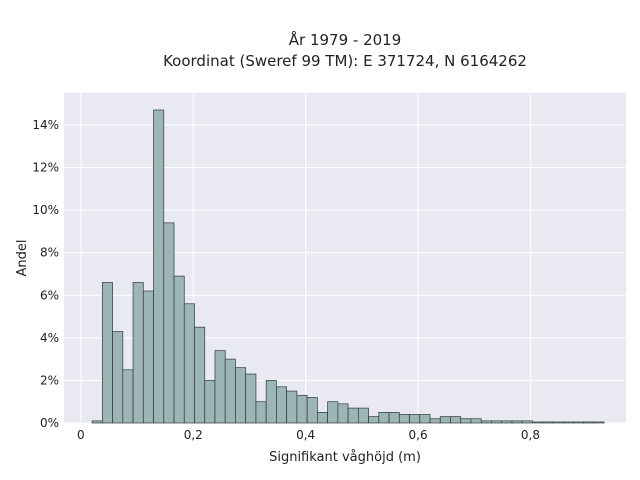  What do you see at coordinates (49, 338) in the screenshot?
I see `y-tick-label: 4%` at bounding box center [49, 338].